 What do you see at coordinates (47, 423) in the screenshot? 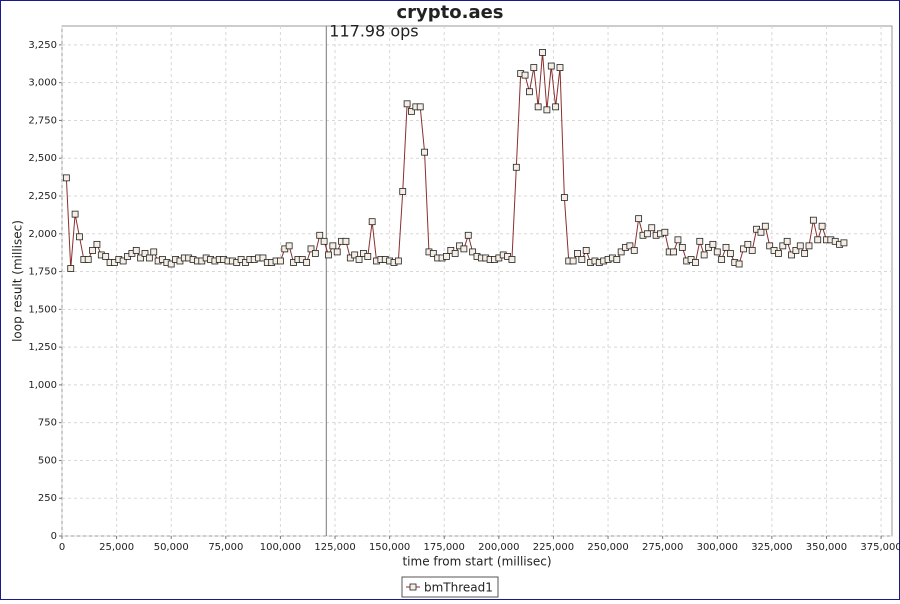
I see `y-tick-label: 750` at bounding box center [47, 423].